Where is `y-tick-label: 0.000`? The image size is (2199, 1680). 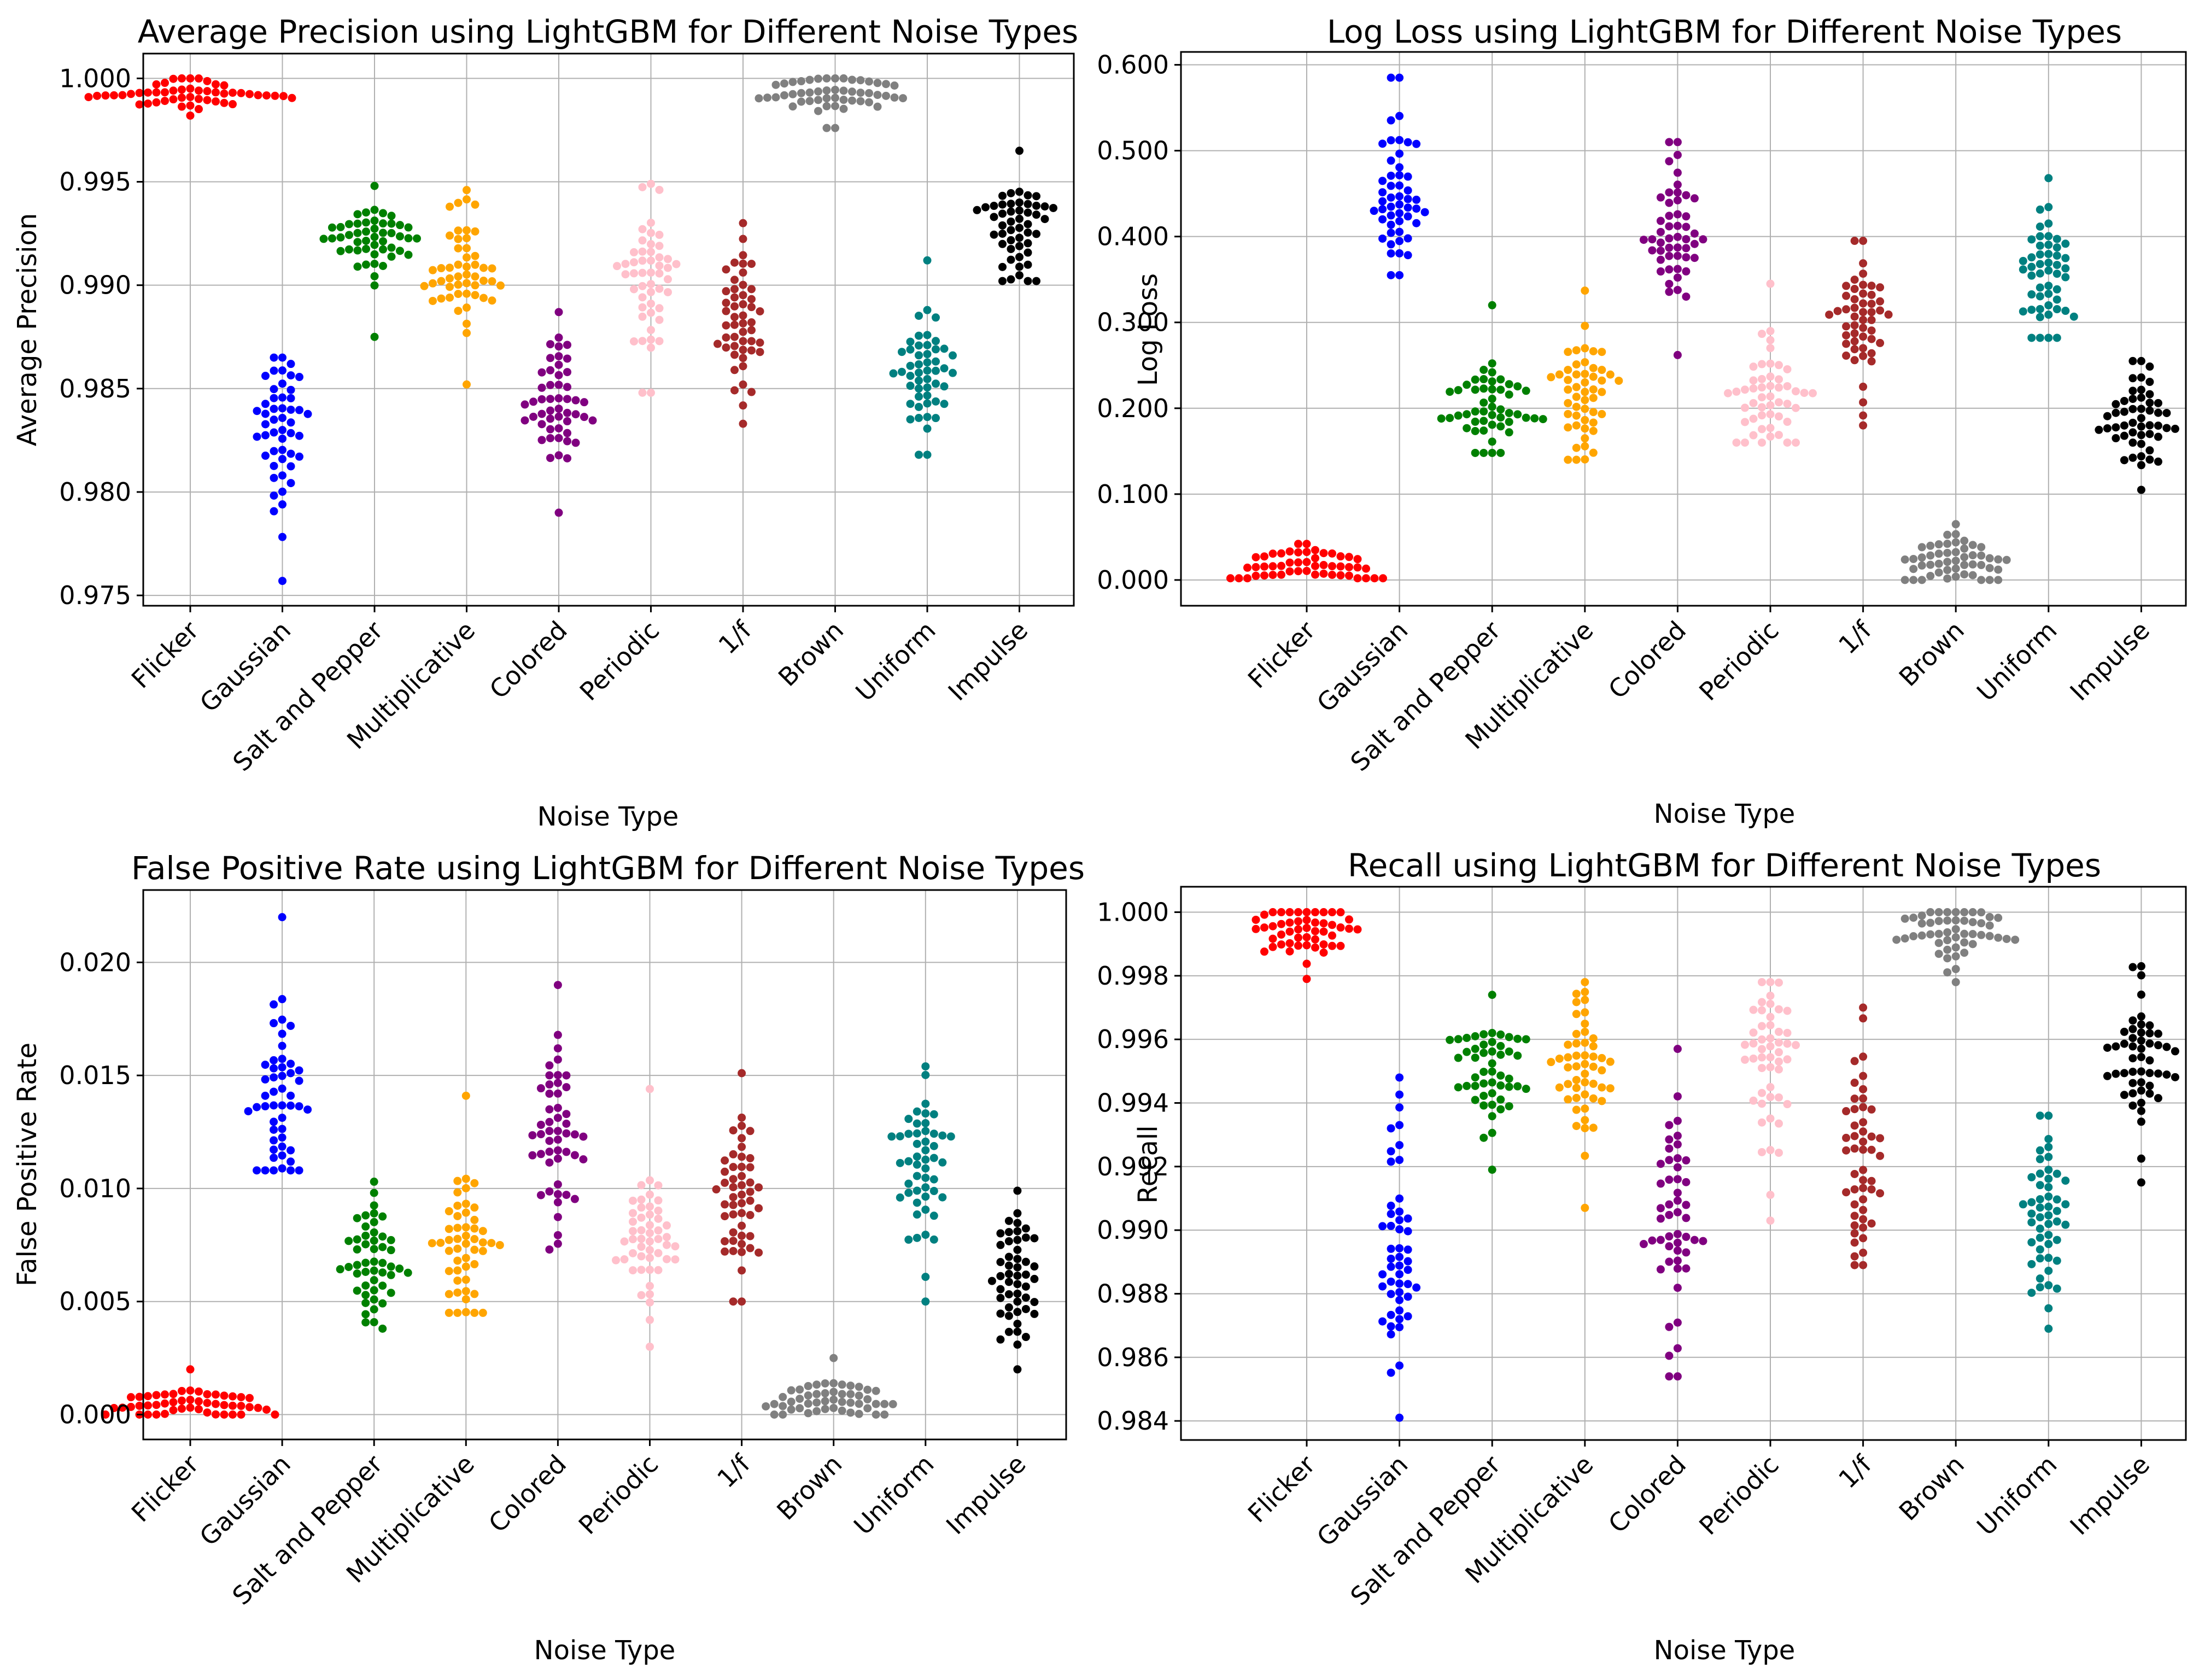
y-tick-label: 0.000 is located at coordinates (1133, 580).